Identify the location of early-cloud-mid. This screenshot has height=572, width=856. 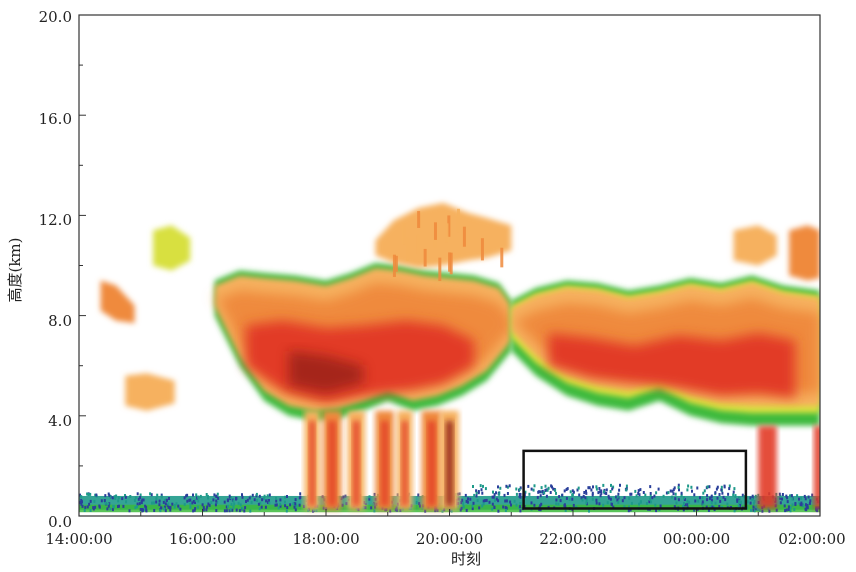
(150, 392).